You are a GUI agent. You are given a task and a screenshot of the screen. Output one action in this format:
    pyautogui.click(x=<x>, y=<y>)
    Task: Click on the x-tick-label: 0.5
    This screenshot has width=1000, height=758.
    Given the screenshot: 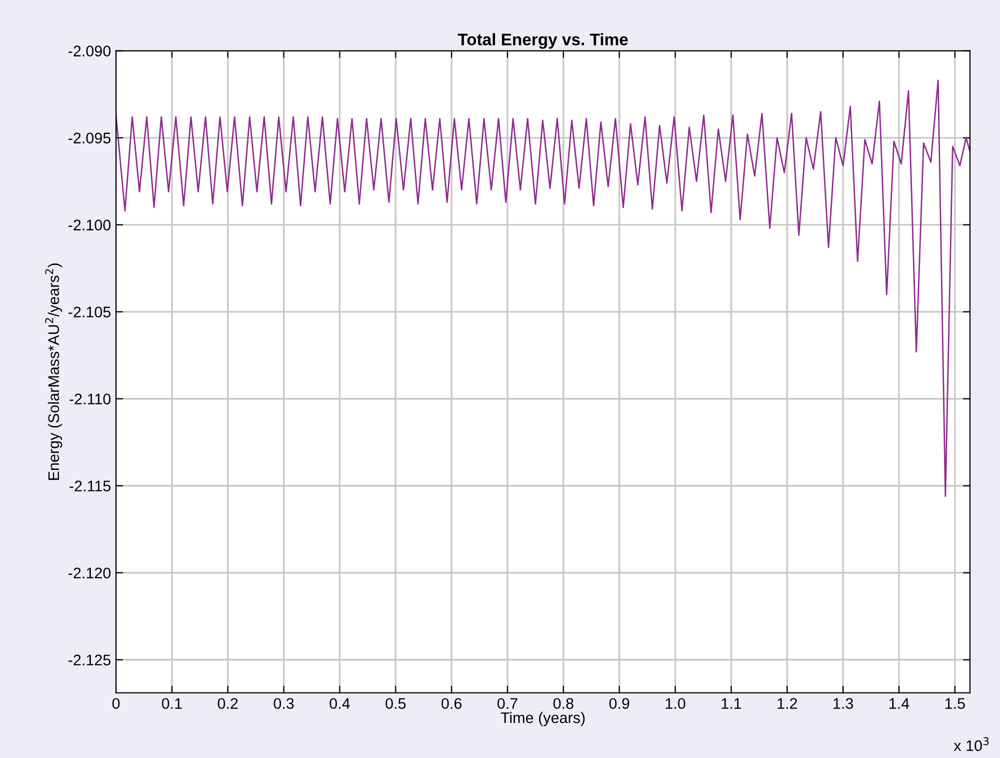 What is the action you would take?
    pyautogui.click(x=396, y=703)
    